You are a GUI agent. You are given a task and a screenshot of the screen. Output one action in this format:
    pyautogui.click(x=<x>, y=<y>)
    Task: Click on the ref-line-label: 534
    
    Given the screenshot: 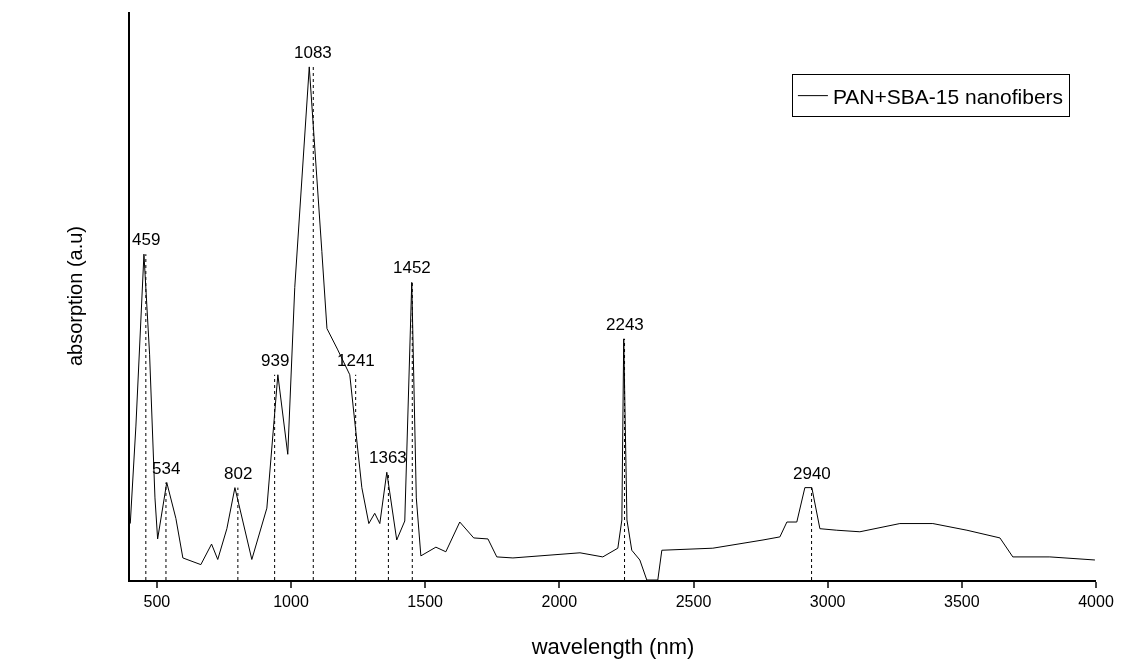 What is the action you would take?
    pyautogui.click(x=166, y=468)
    